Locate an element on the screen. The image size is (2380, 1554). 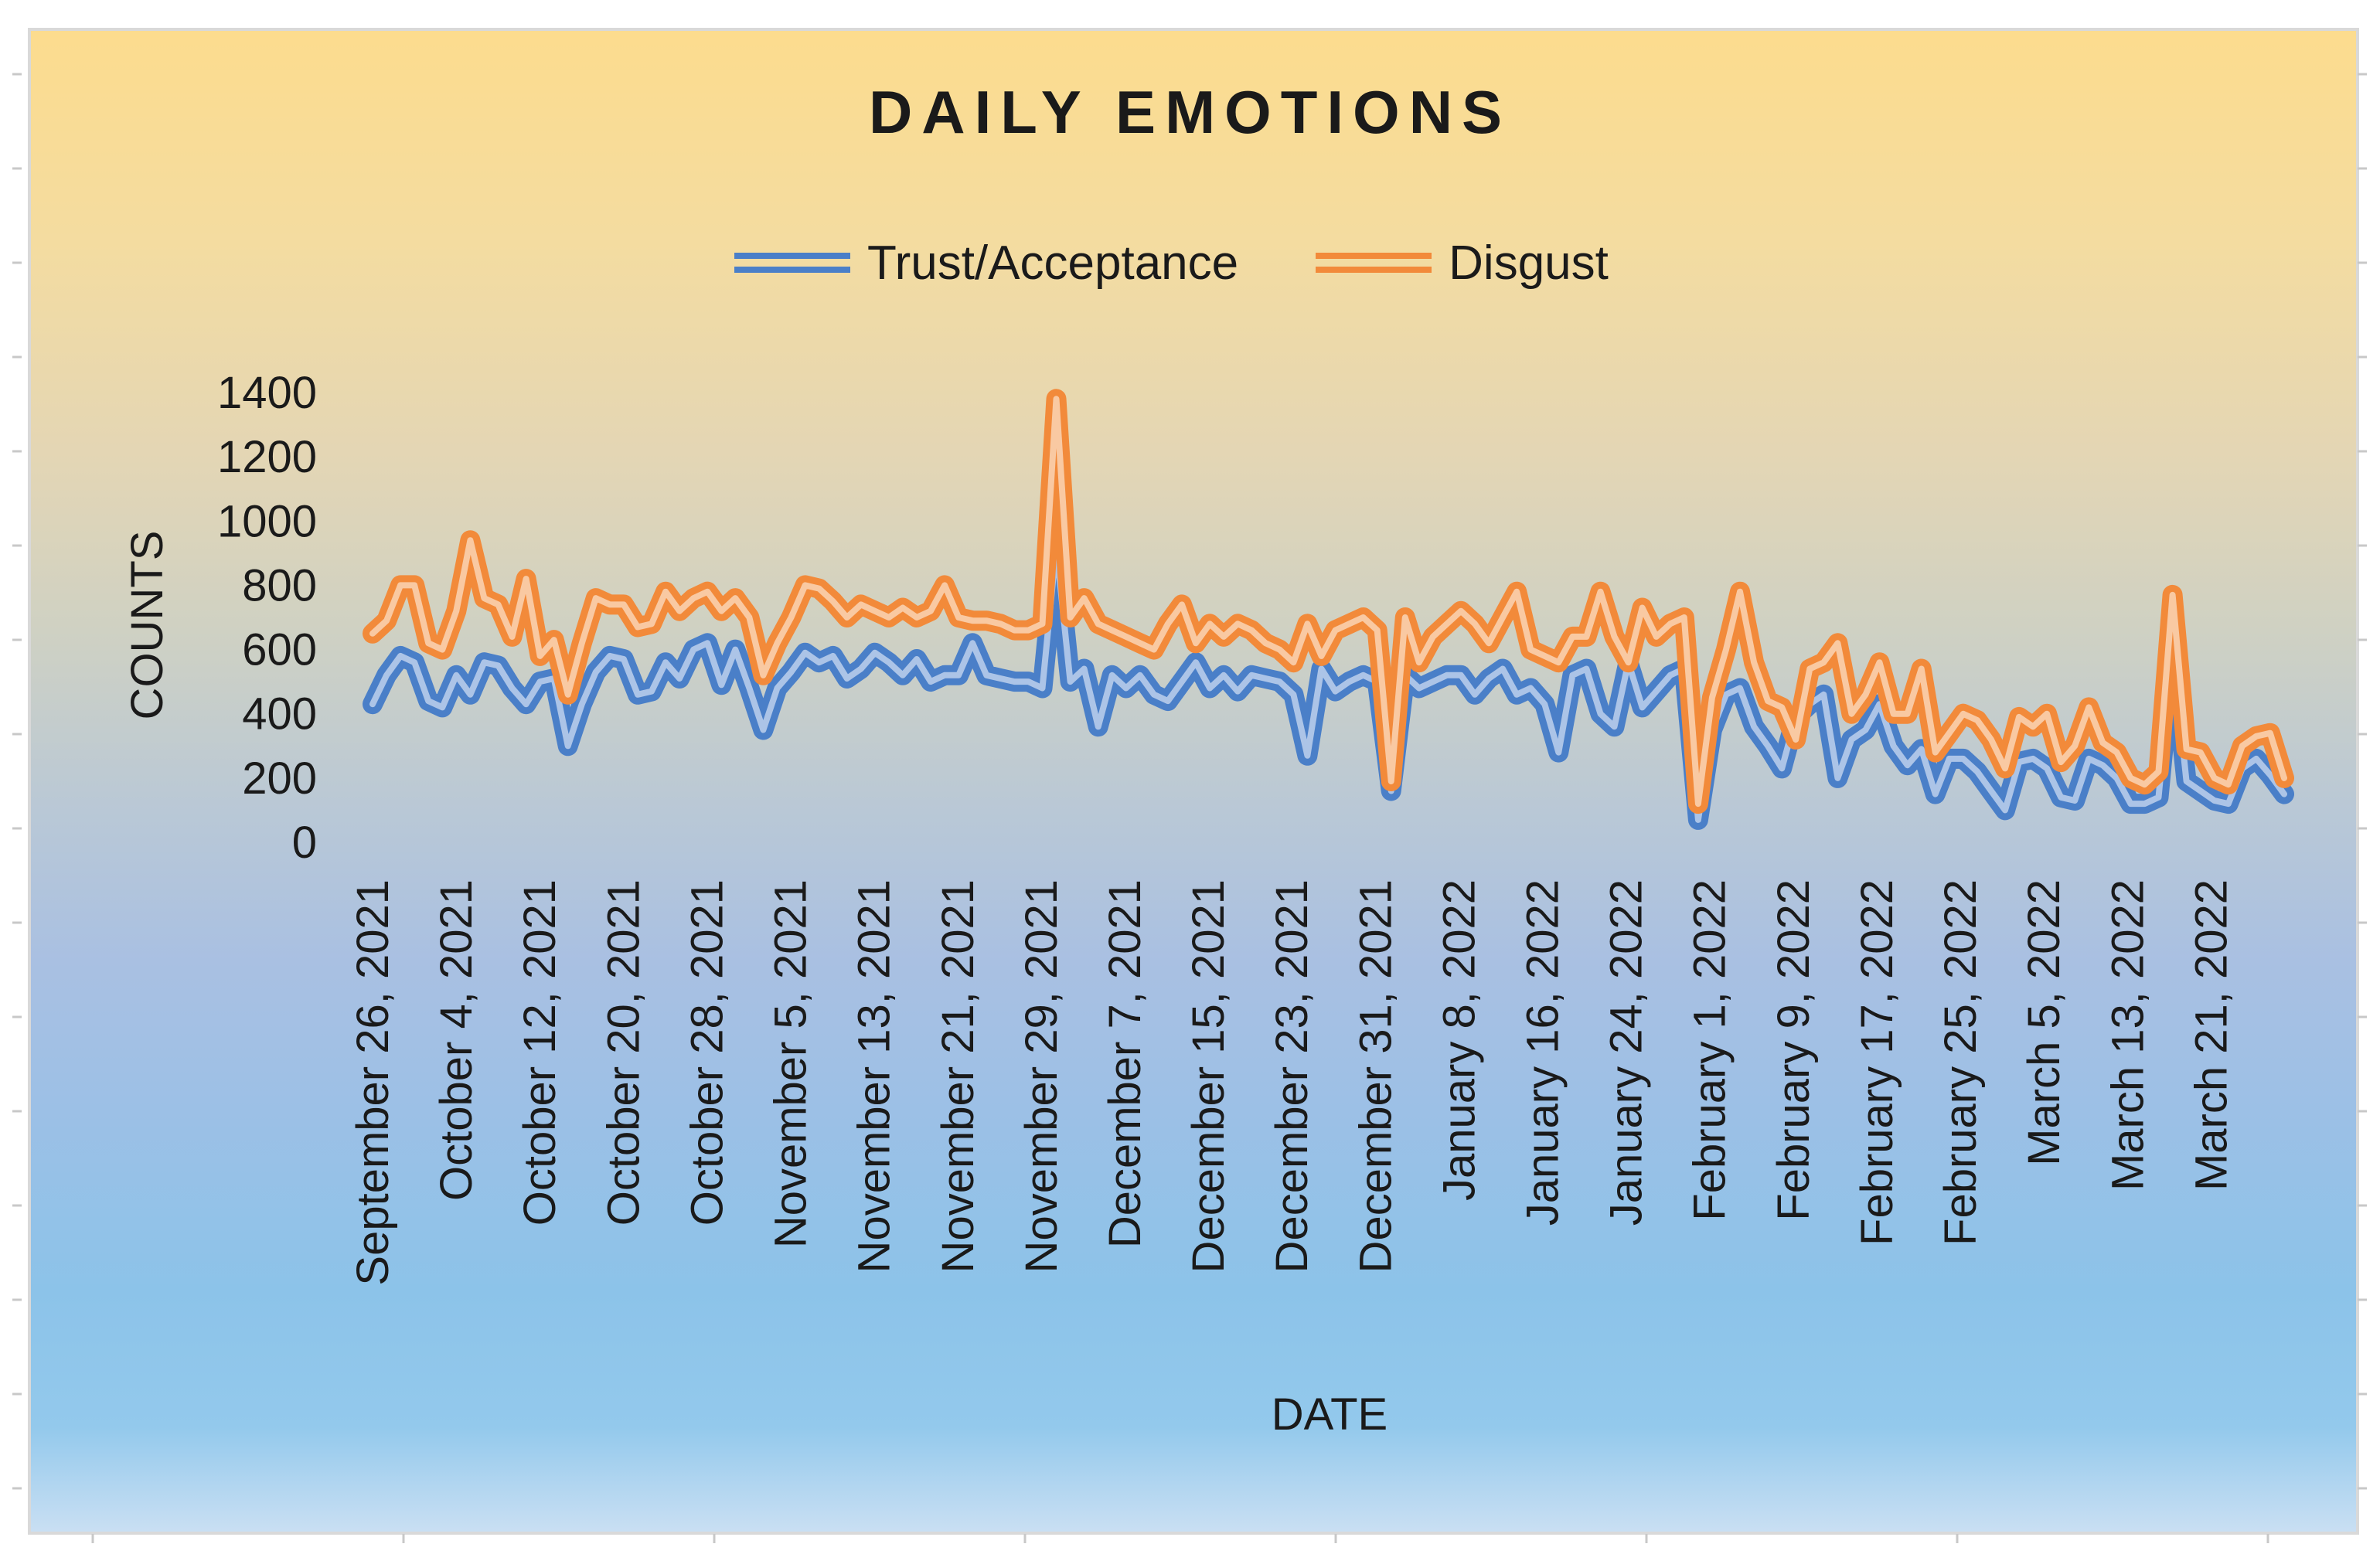
y-axis-title: COUNTS is located at coordinates (147, 625).